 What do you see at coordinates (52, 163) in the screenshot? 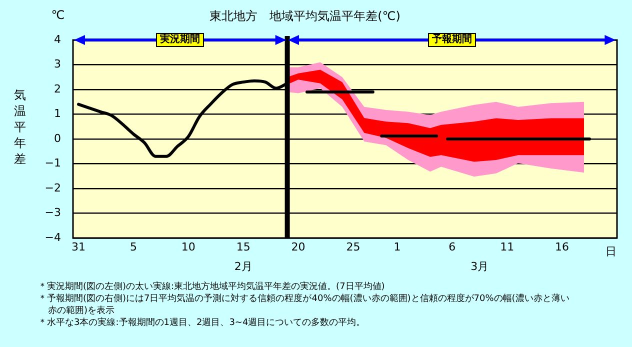
I see `y-tick-label: −1` at bounding box center [52, 163].